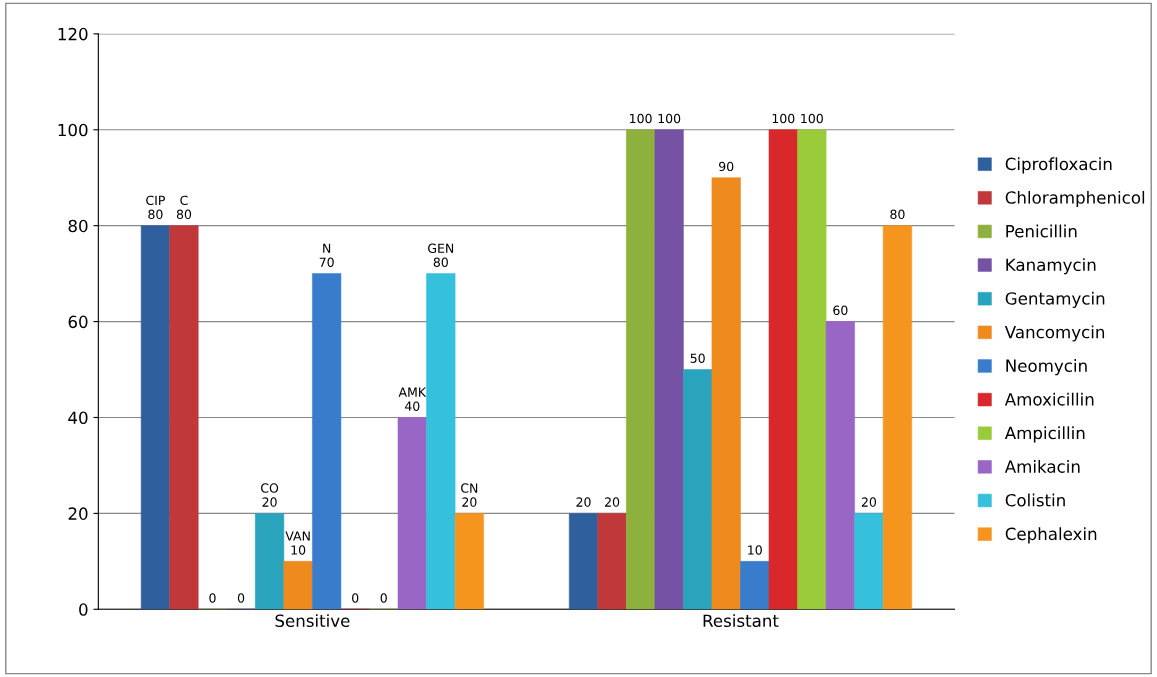 The image size is (1157, 677). What do you see at coordinates (840, 310) in the screenshot?
I see `data-label: 60` at bounding box center [840, 310].